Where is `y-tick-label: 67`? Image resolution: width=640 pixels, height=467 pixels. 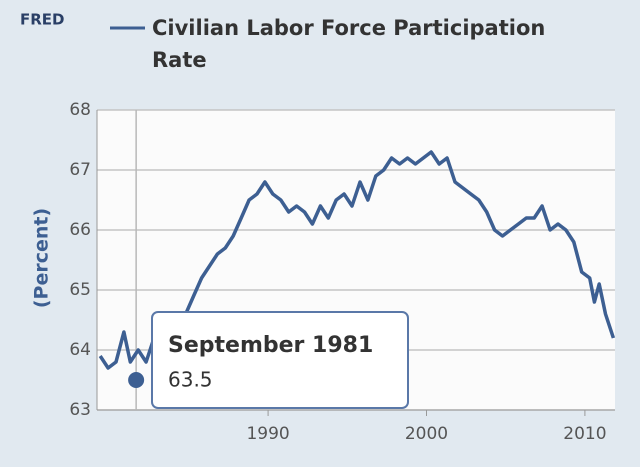 y-tick-label: 67 is located at coordinates (80, 170).